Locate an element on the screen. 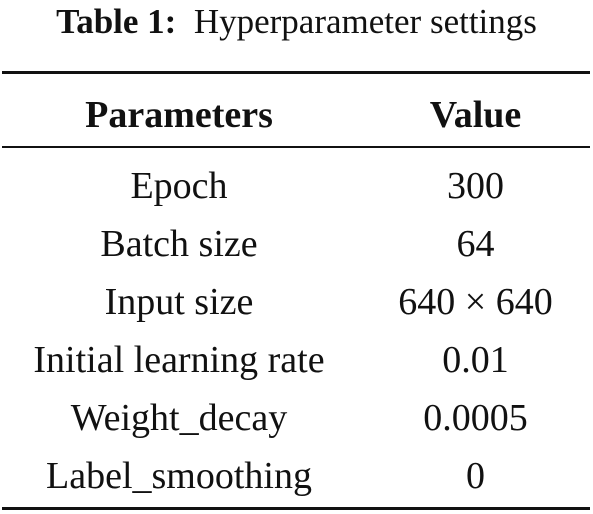 This screenshot has height=514, width=593. value-cell: 0 is located at coordinates (475, 476).